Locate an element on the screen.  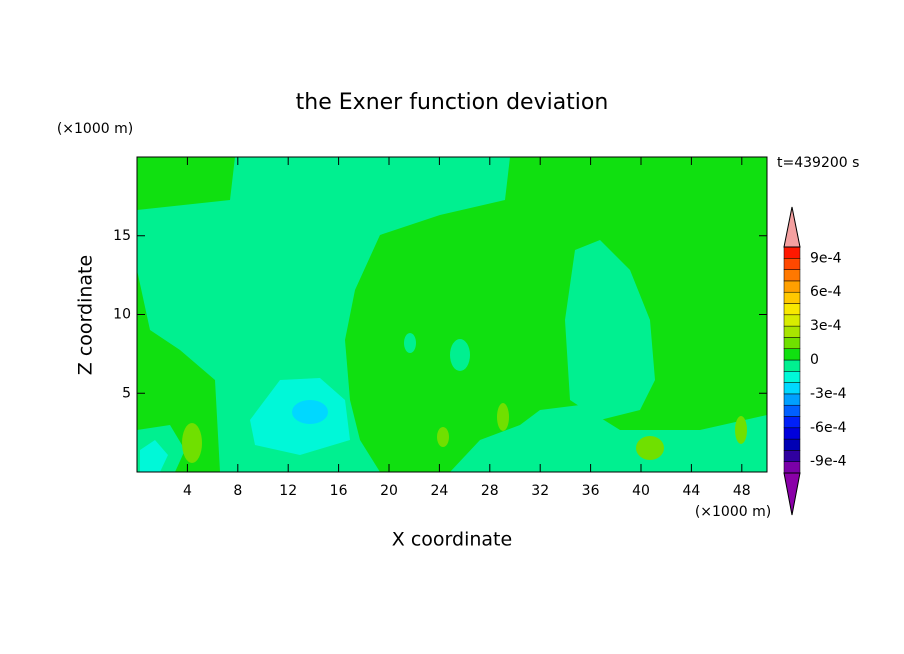
x-tick-label: 44 is located at coordinates (691, 491).